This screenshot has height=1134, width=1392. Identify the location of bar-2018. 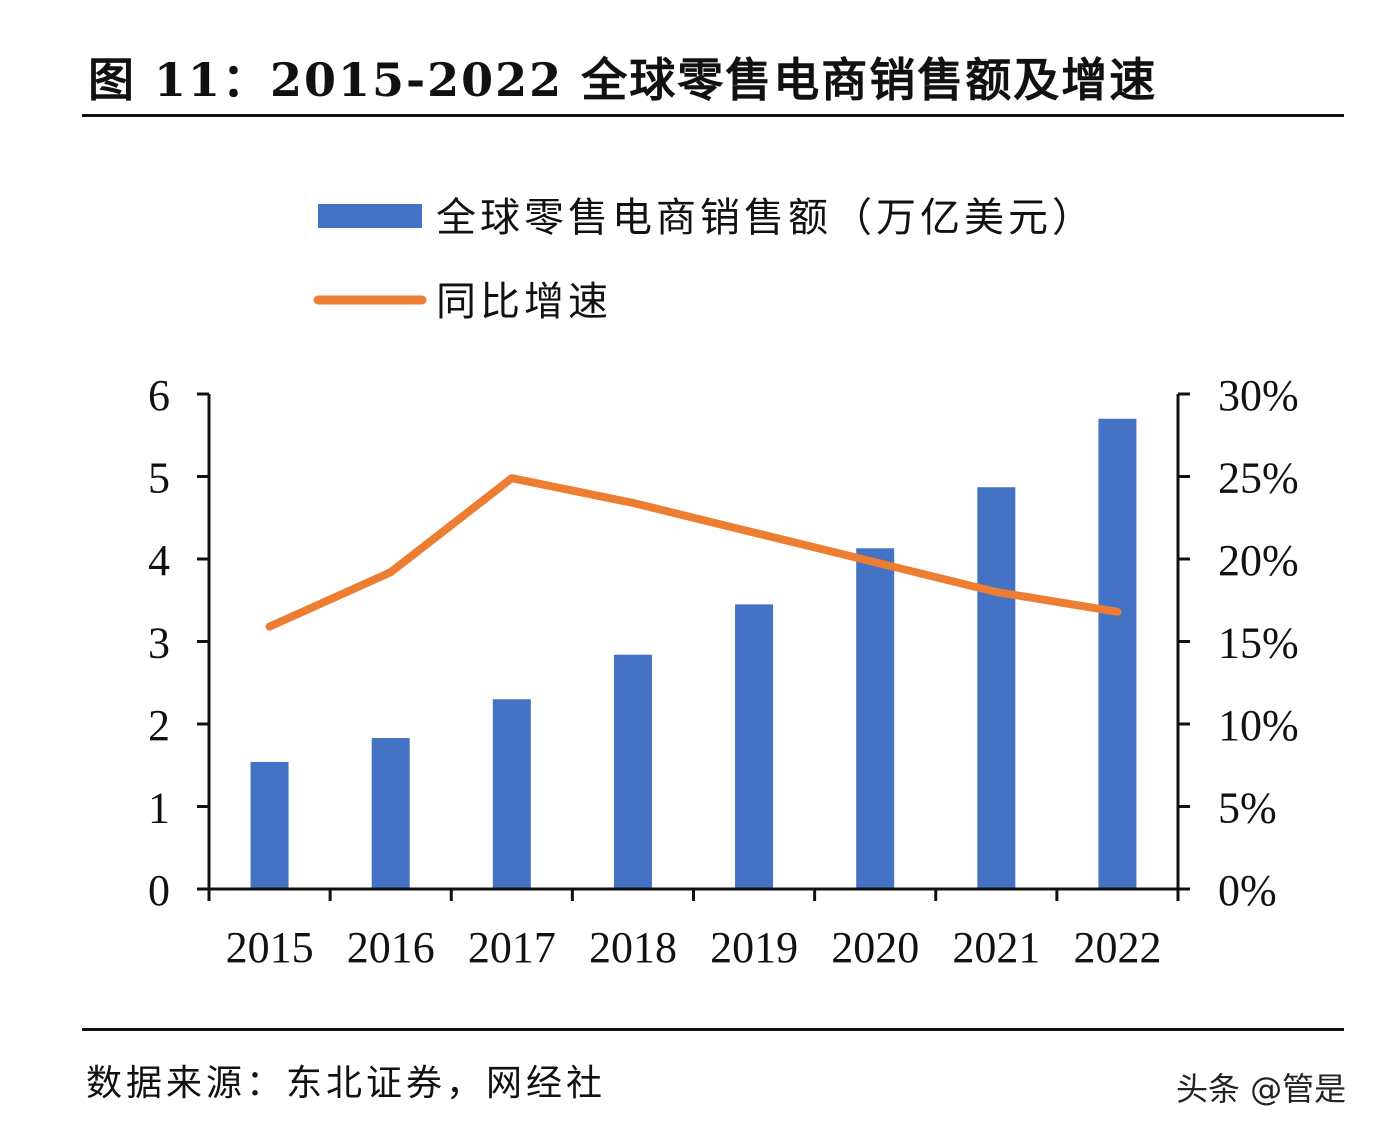
(632, 771).